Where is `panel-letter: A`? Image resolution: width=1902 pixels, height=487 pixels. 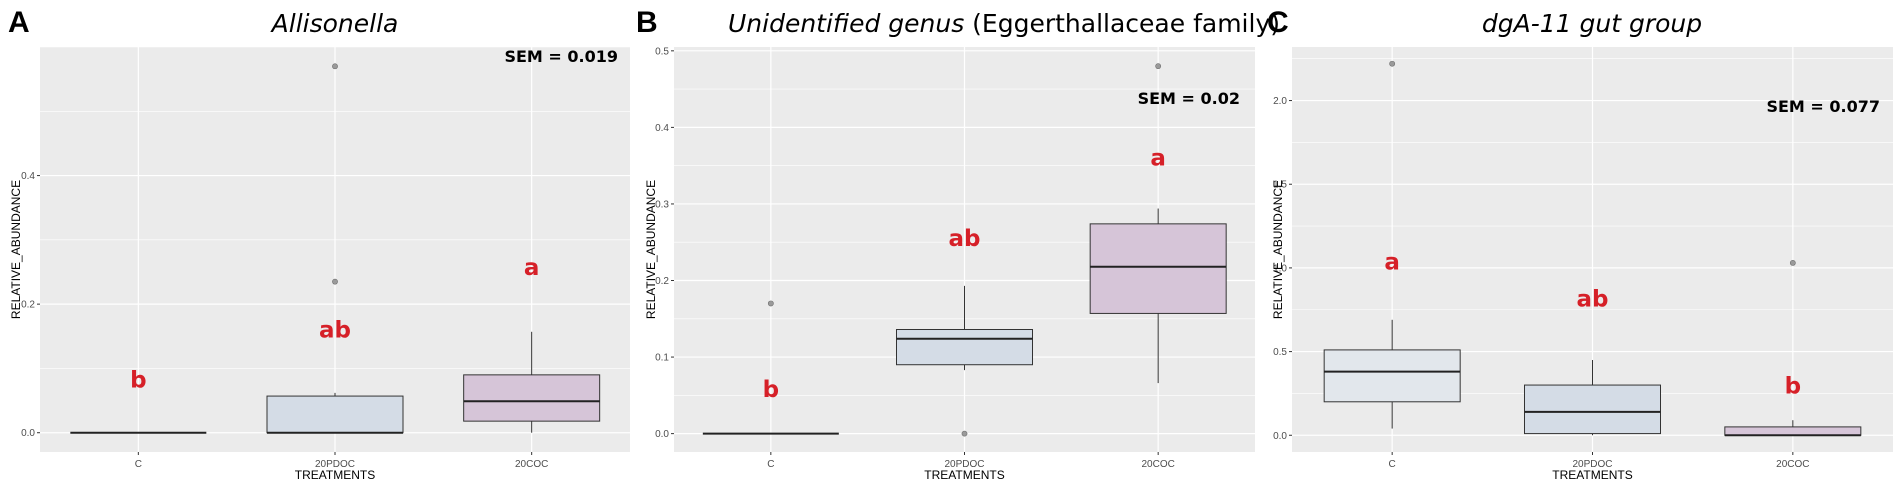
panel-letter: A is located at coordinates (19, 22).